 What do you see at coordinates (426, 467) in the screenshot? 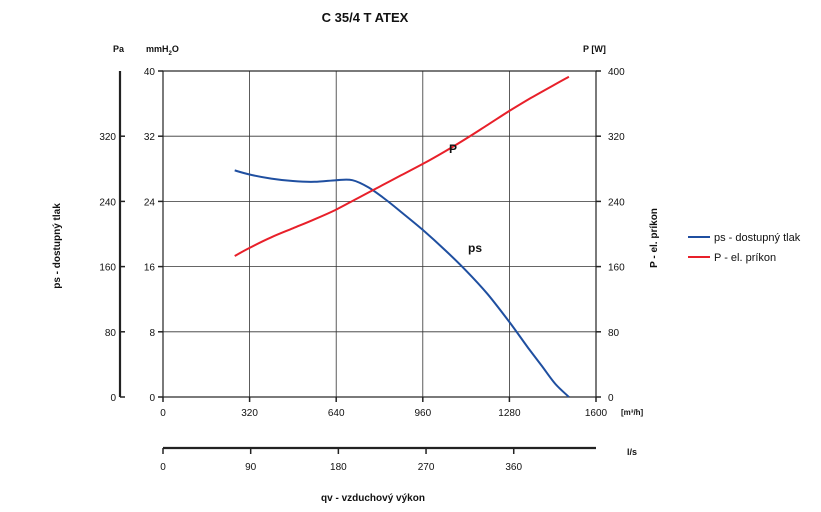
I see `x2-axis-tick-label: 270` at bounding box center [426, 467].